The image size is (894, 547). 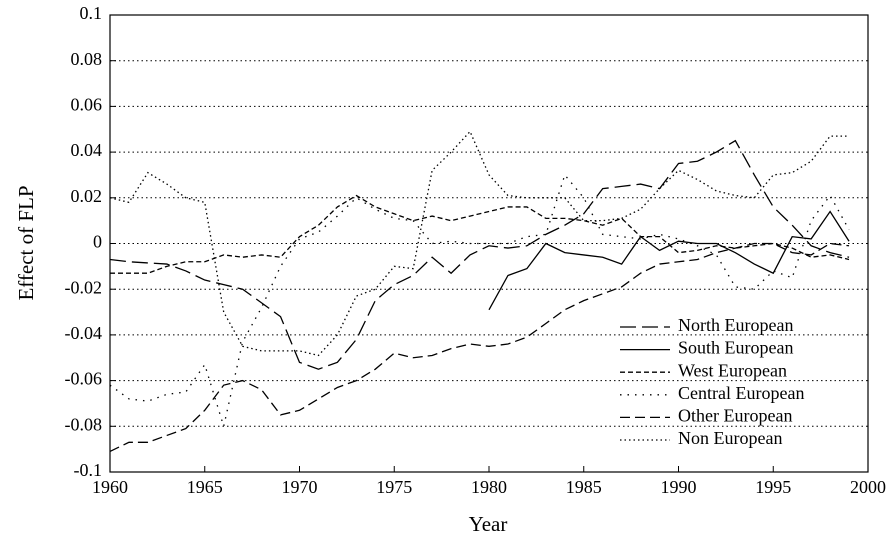 I want to click on x-tick-label: 2000, so click(x=868, y=487).